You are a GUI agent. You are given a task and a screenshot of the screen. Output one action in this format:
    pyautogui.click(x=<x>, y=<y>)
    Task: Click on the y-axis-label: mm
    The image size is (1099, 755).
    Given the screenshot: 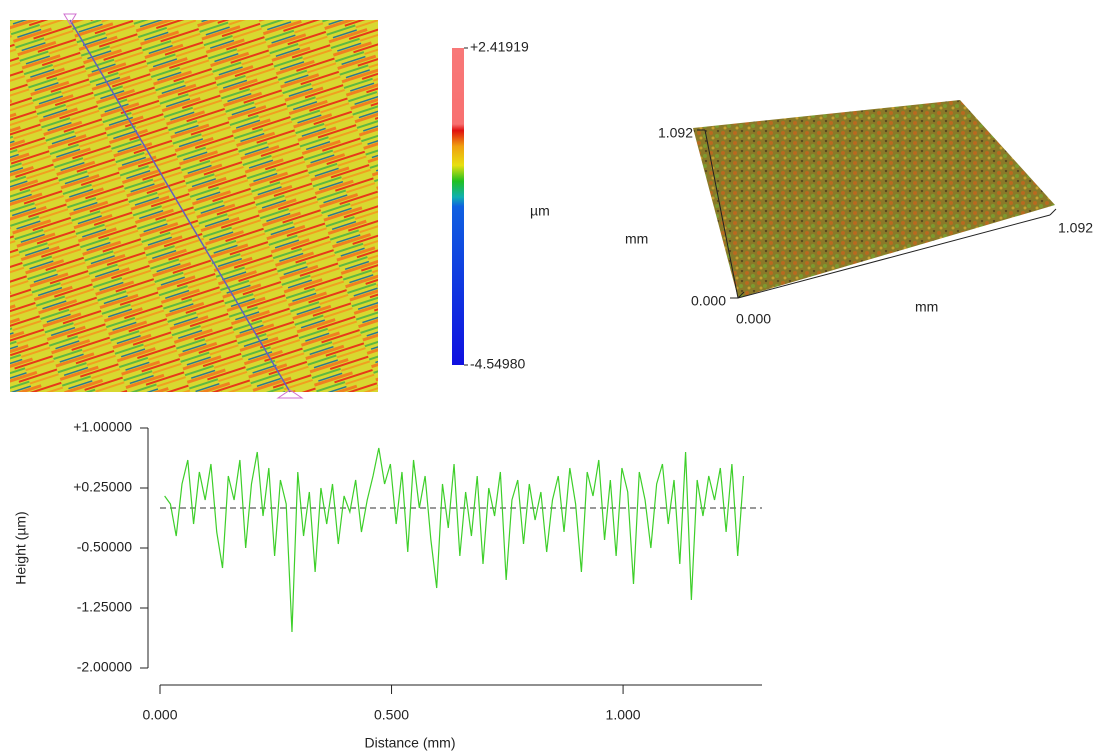 What is the action you would take?
    pyautogui.click(x=636, y=239)
    